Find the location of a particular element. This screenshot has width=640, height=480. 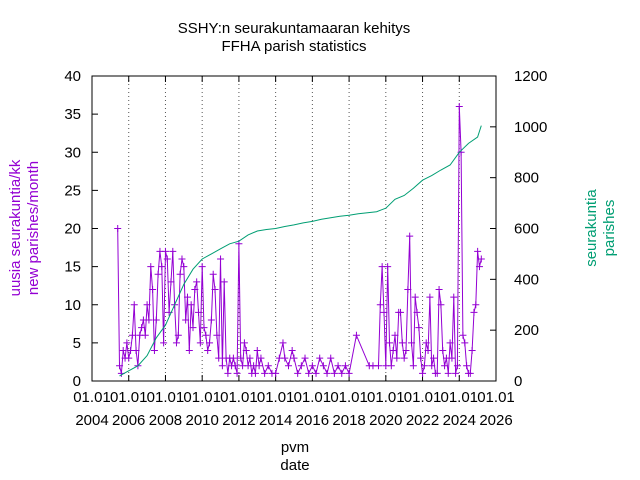

y-right-tick-label: 1000 is located at coordinates (530, 127).